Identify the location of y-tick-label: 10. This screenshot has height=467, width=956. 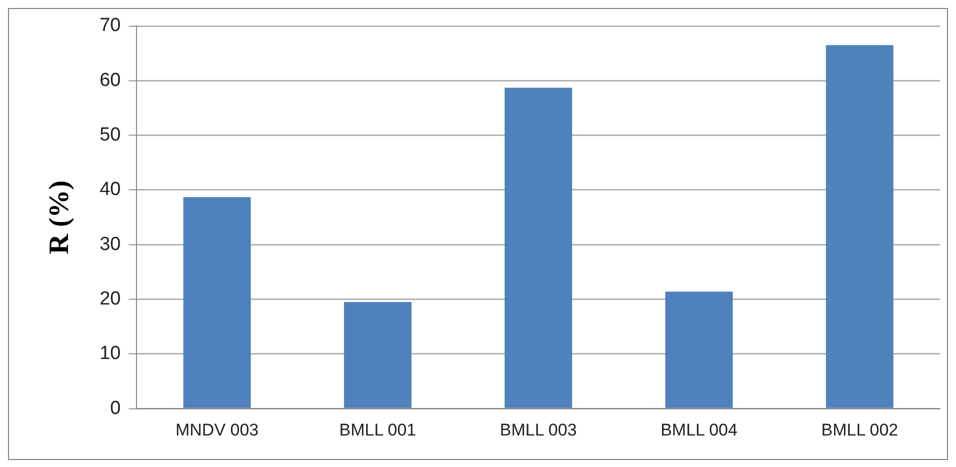
(110, 353).